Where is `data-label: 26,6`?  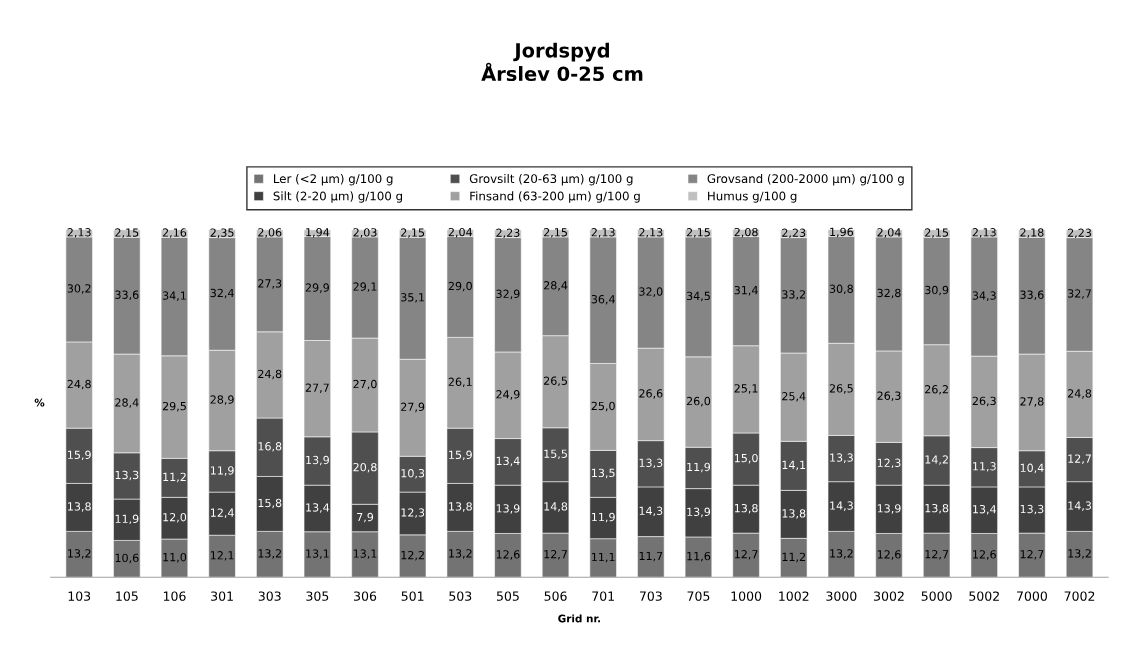
data-label: 26,6 is located at coordinates (651, 394).